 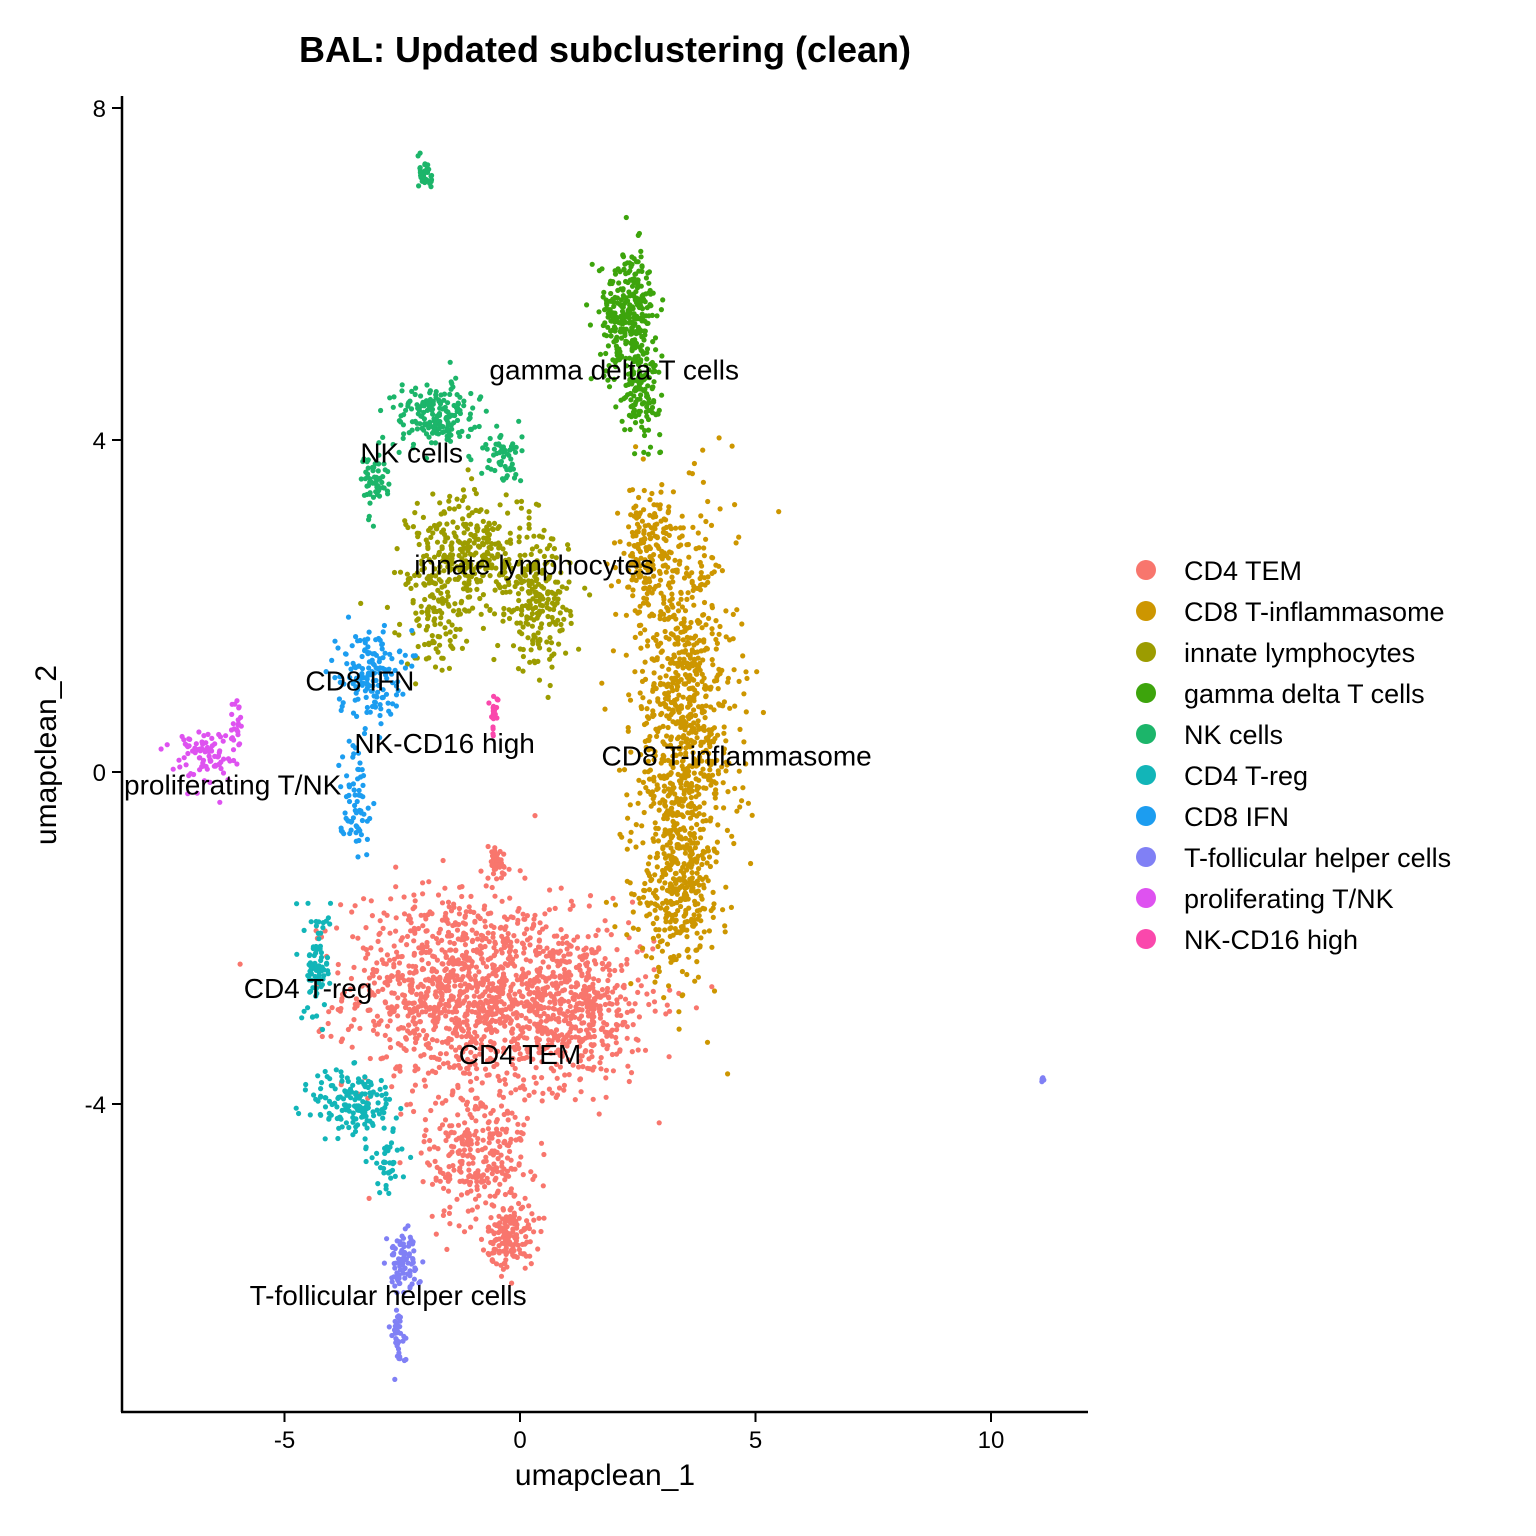 I want to click on series-cd4-tem, so click(x=476, y=1049).